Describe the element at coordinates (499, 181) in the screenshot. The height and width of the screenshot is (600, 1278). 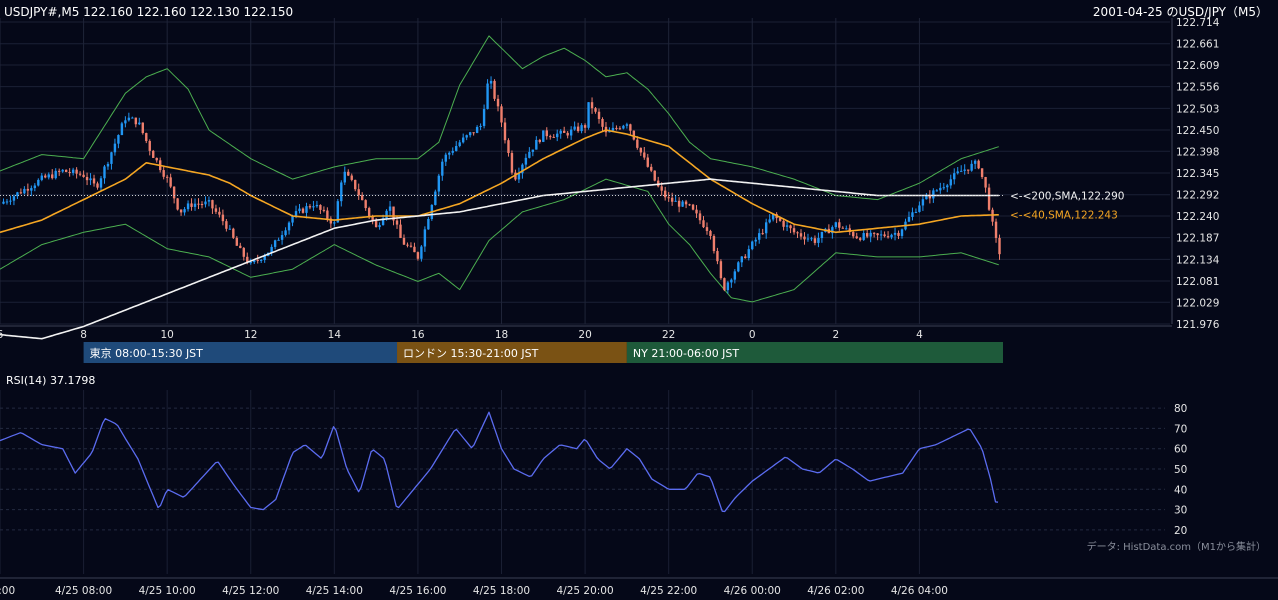
I see `sma40-line` at that location.